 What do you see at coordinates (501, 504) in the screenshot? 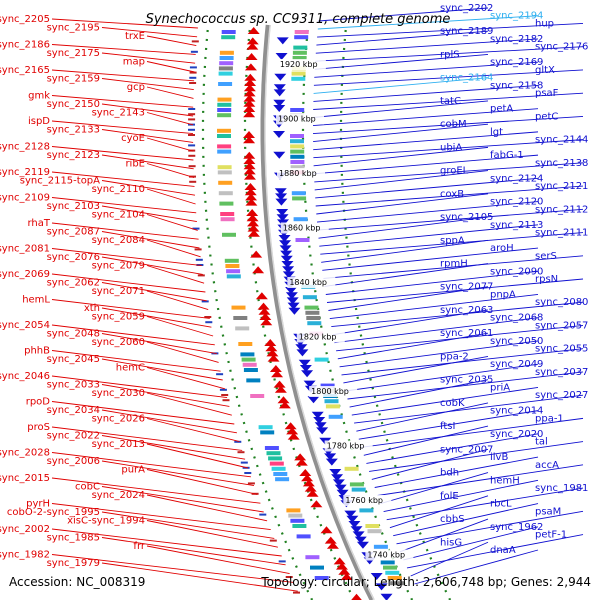
I see `gene-label: rbcL` at bounding box center [501, 504].